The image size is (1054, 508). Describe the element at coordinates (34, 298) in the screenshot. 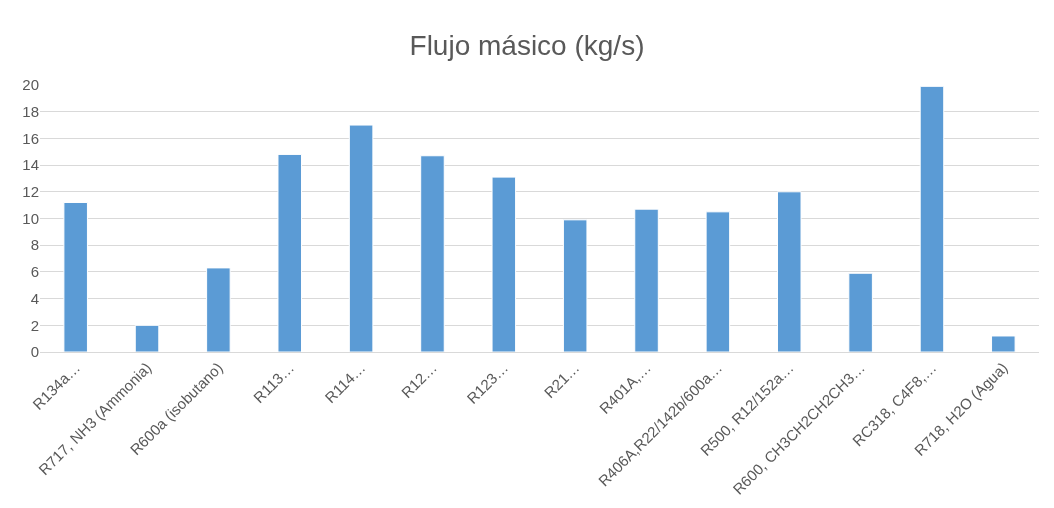

I see `y-tick-label: 4` at that location.